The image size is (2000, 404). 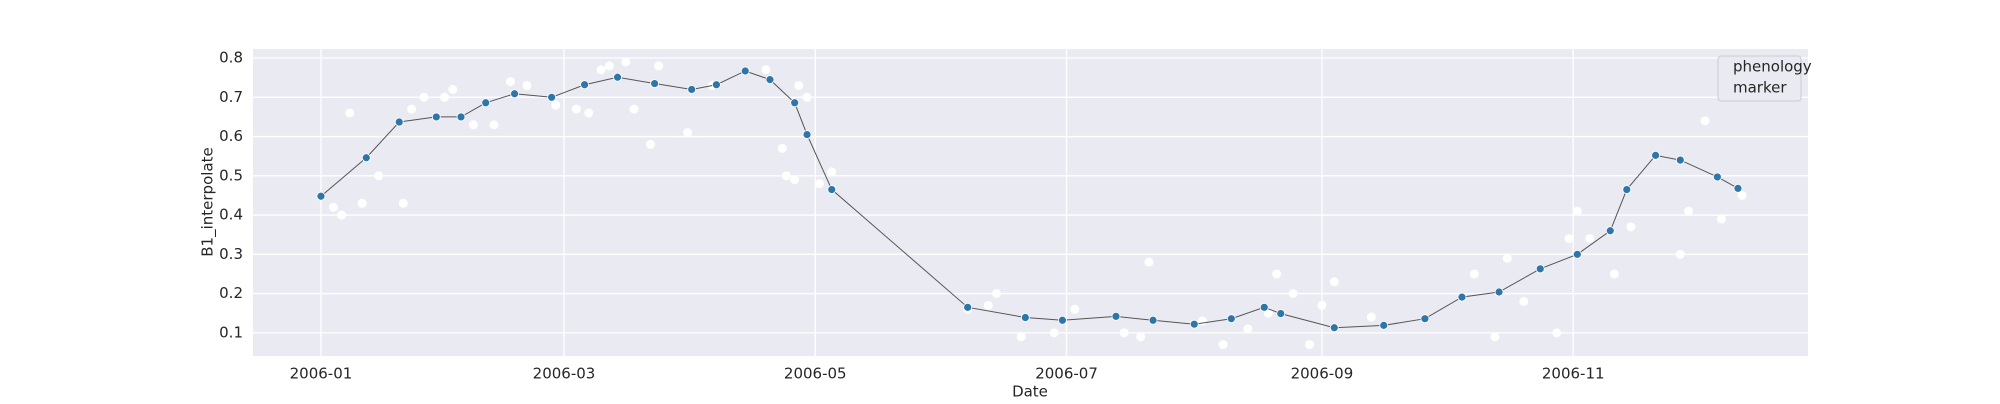 I want to click on y-tick-label: 0.5, so click(x=231, y=175).